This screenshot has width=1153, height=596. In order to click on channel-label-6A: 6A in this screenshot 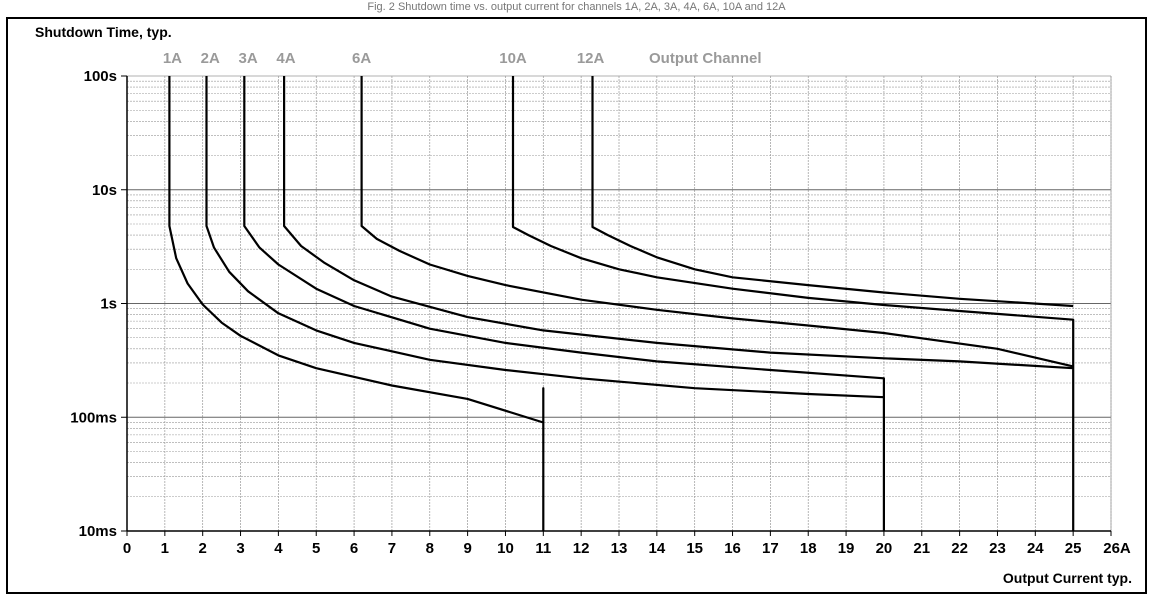, I will do `click(361, 58)`.